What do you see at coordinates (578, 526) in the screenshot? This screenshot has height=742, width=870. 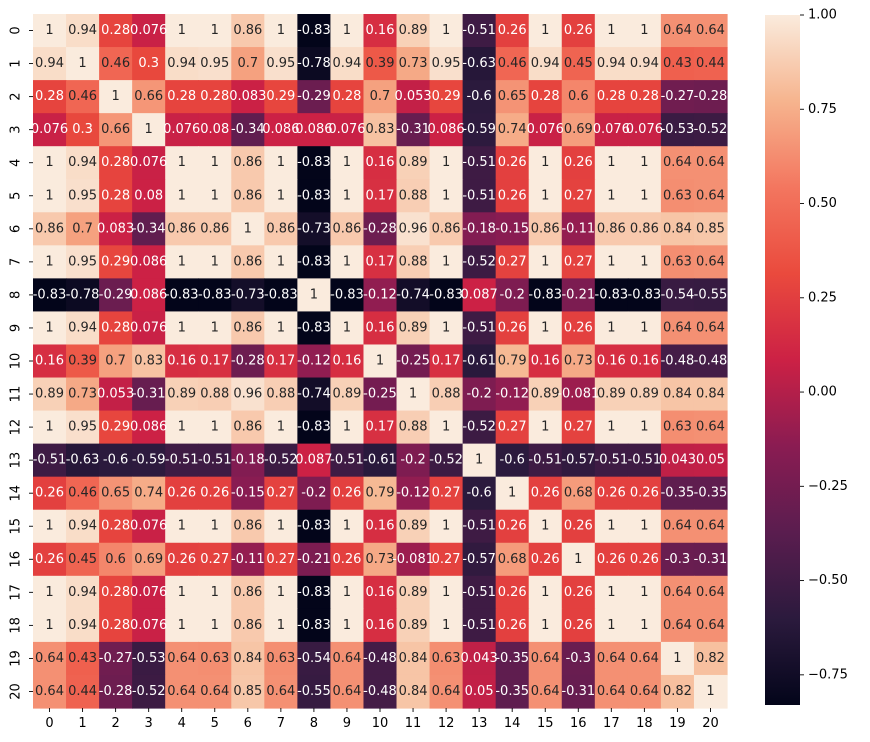 I see `cell-label-r15-c16: 0.26` at bounding box center [578, 526].